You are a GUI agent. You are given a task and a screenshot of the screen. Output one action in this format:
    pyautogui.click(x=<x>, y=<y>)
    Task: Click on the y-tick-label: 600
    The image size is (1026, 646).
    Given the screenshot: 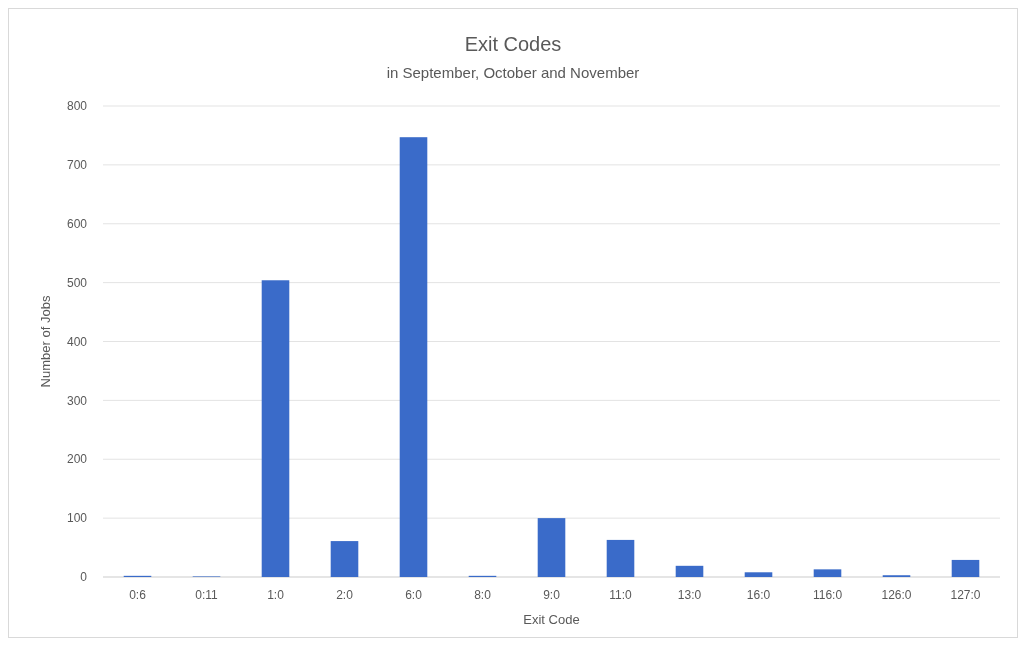 What is the action you would take?
    pyautogui.click(x=77, y=223)
    